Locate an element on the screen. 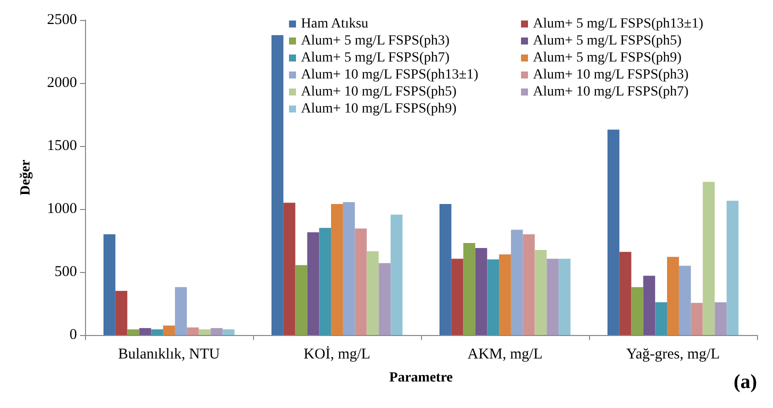 Image resolution: width=773 pixels, height=408 pixels. y-tick-label: 2500 is located at coordinates (62, 20).